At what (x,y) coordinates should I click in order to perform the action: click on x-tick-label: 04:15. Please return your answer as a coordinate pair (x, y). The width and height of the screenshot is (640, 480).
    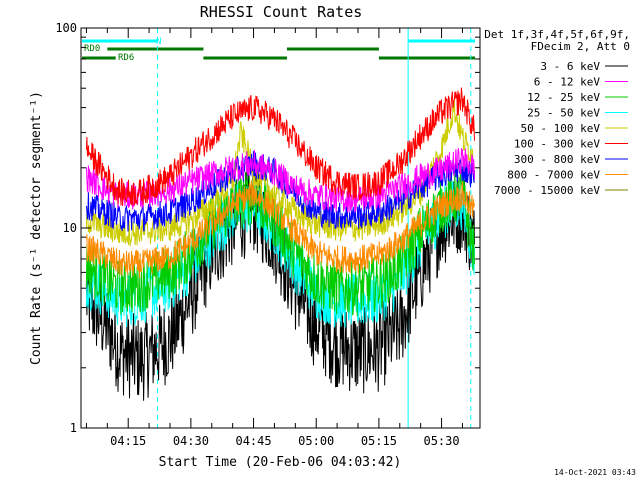
    Looking at the image, I should click on (128, 441).